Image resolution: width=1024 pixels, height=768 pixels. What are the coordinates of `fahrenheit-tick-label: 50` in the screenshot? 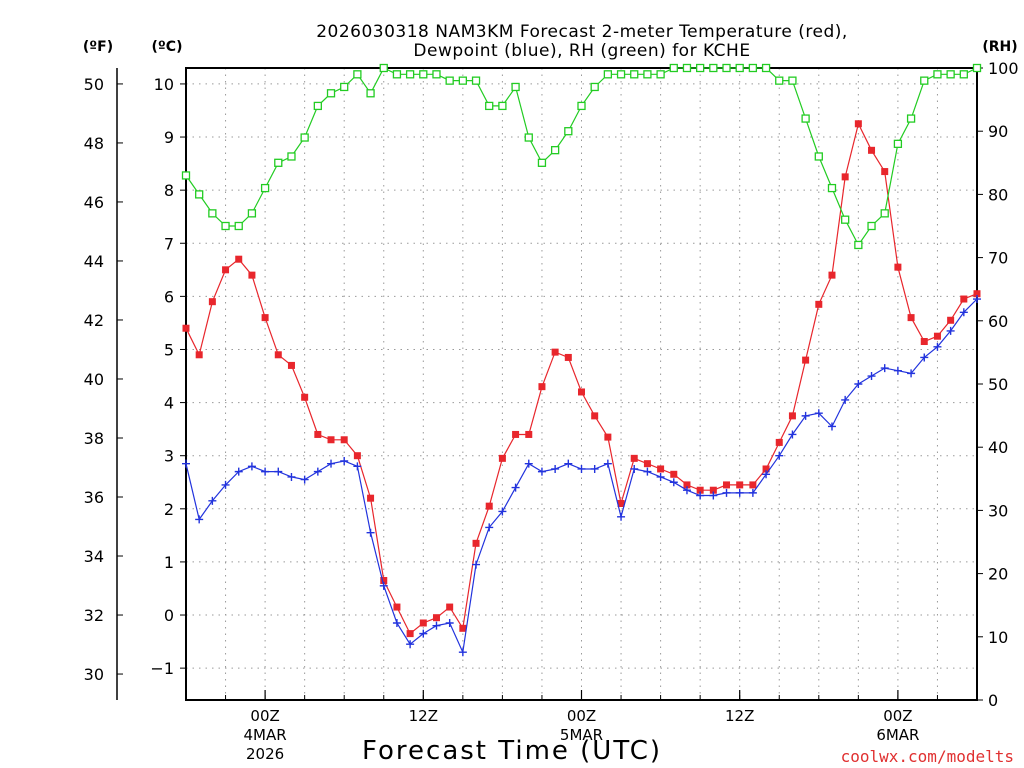 It's located at (94, 84).